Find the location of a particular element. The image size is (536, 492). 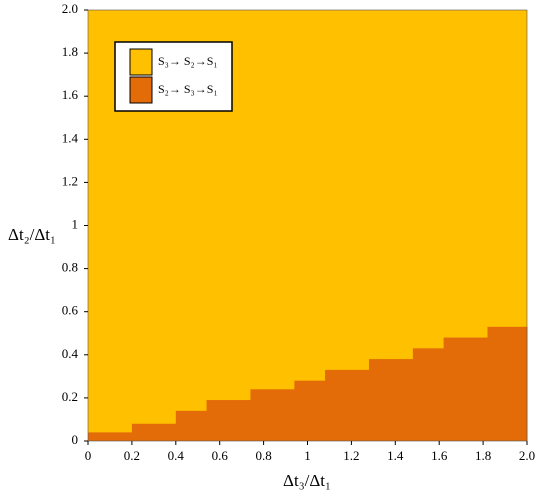

y-tick-label: 0 is located at coordinates (75, 439).